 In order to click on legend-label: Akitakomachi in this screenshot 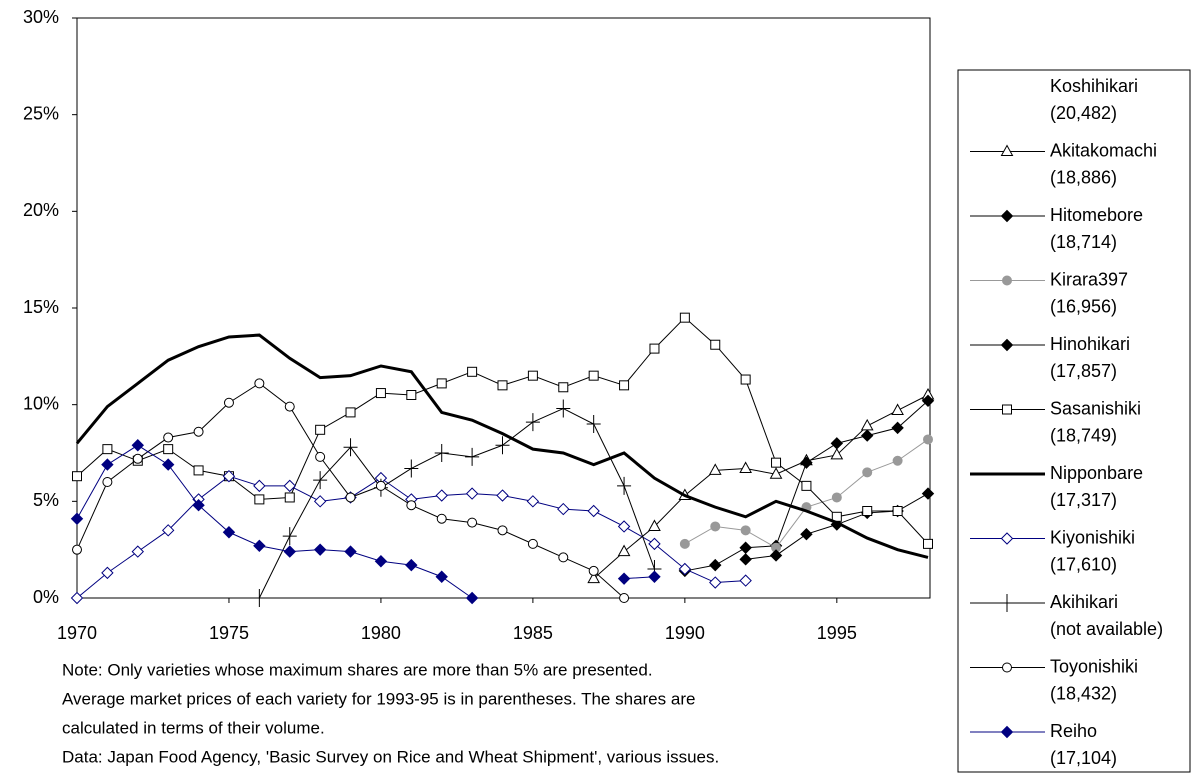, I will do `click(1103, 150)`.